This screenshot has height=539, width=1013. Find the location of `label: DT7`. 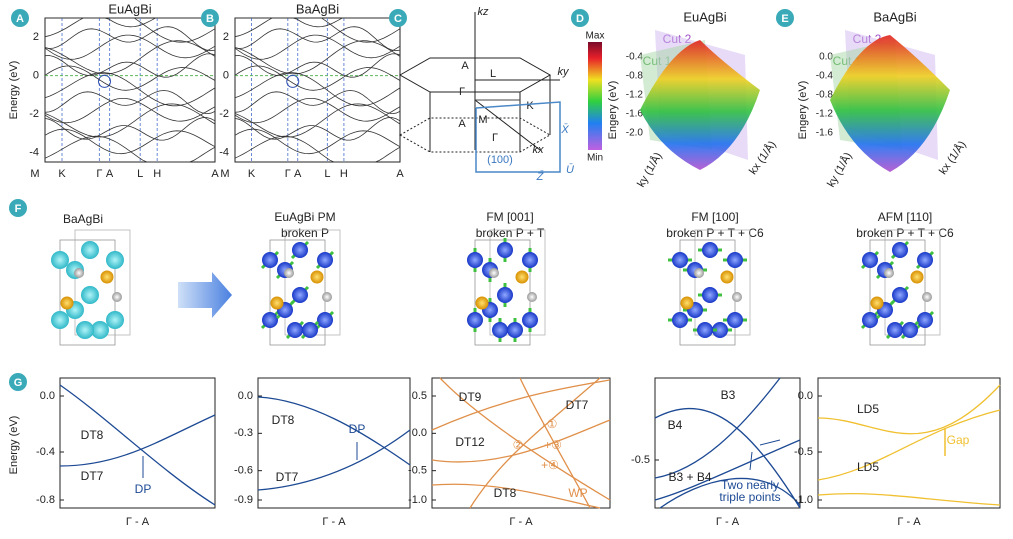

label: DT7 is located at coordinates (287, 477).